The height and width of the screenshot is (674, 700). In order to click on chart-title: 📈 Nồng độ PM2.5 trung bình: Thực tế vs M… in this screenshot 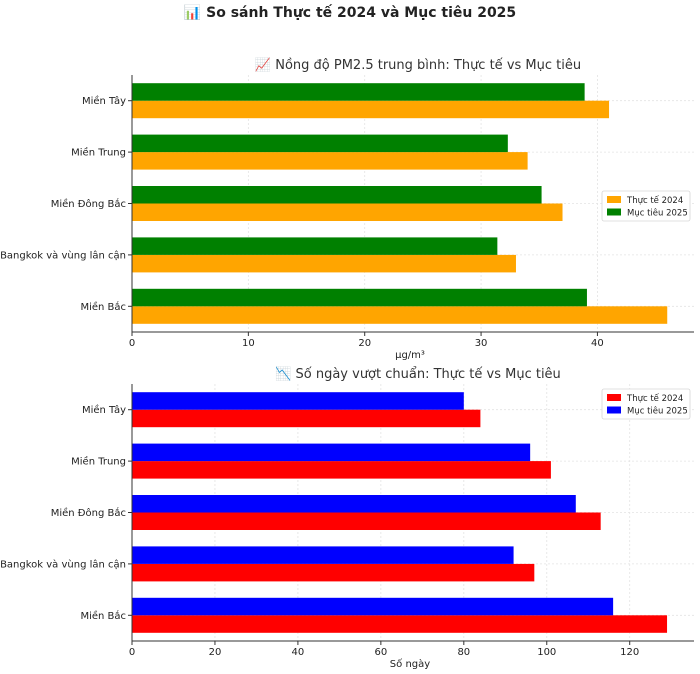, I will do `click(418, 65)`.